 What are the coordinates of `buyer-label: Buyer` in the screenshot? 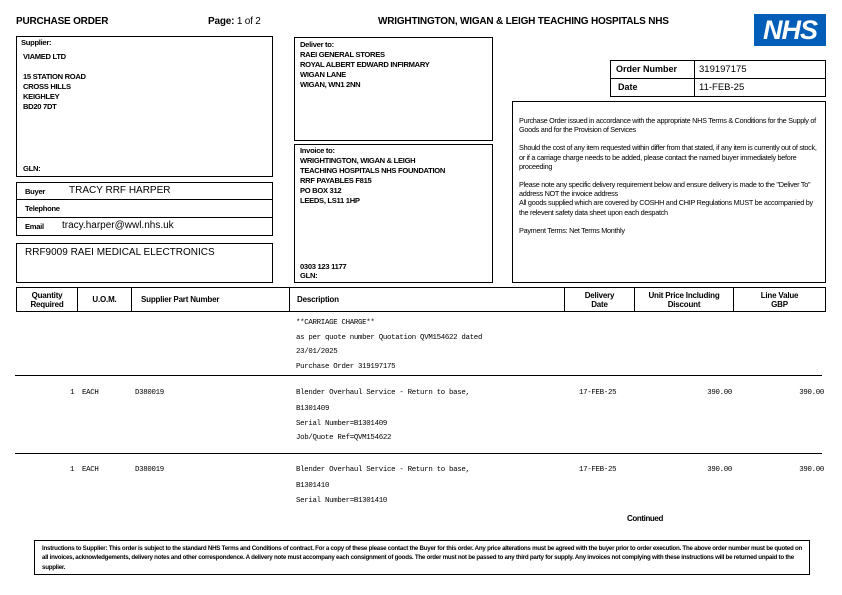 It's located at (35, 191).